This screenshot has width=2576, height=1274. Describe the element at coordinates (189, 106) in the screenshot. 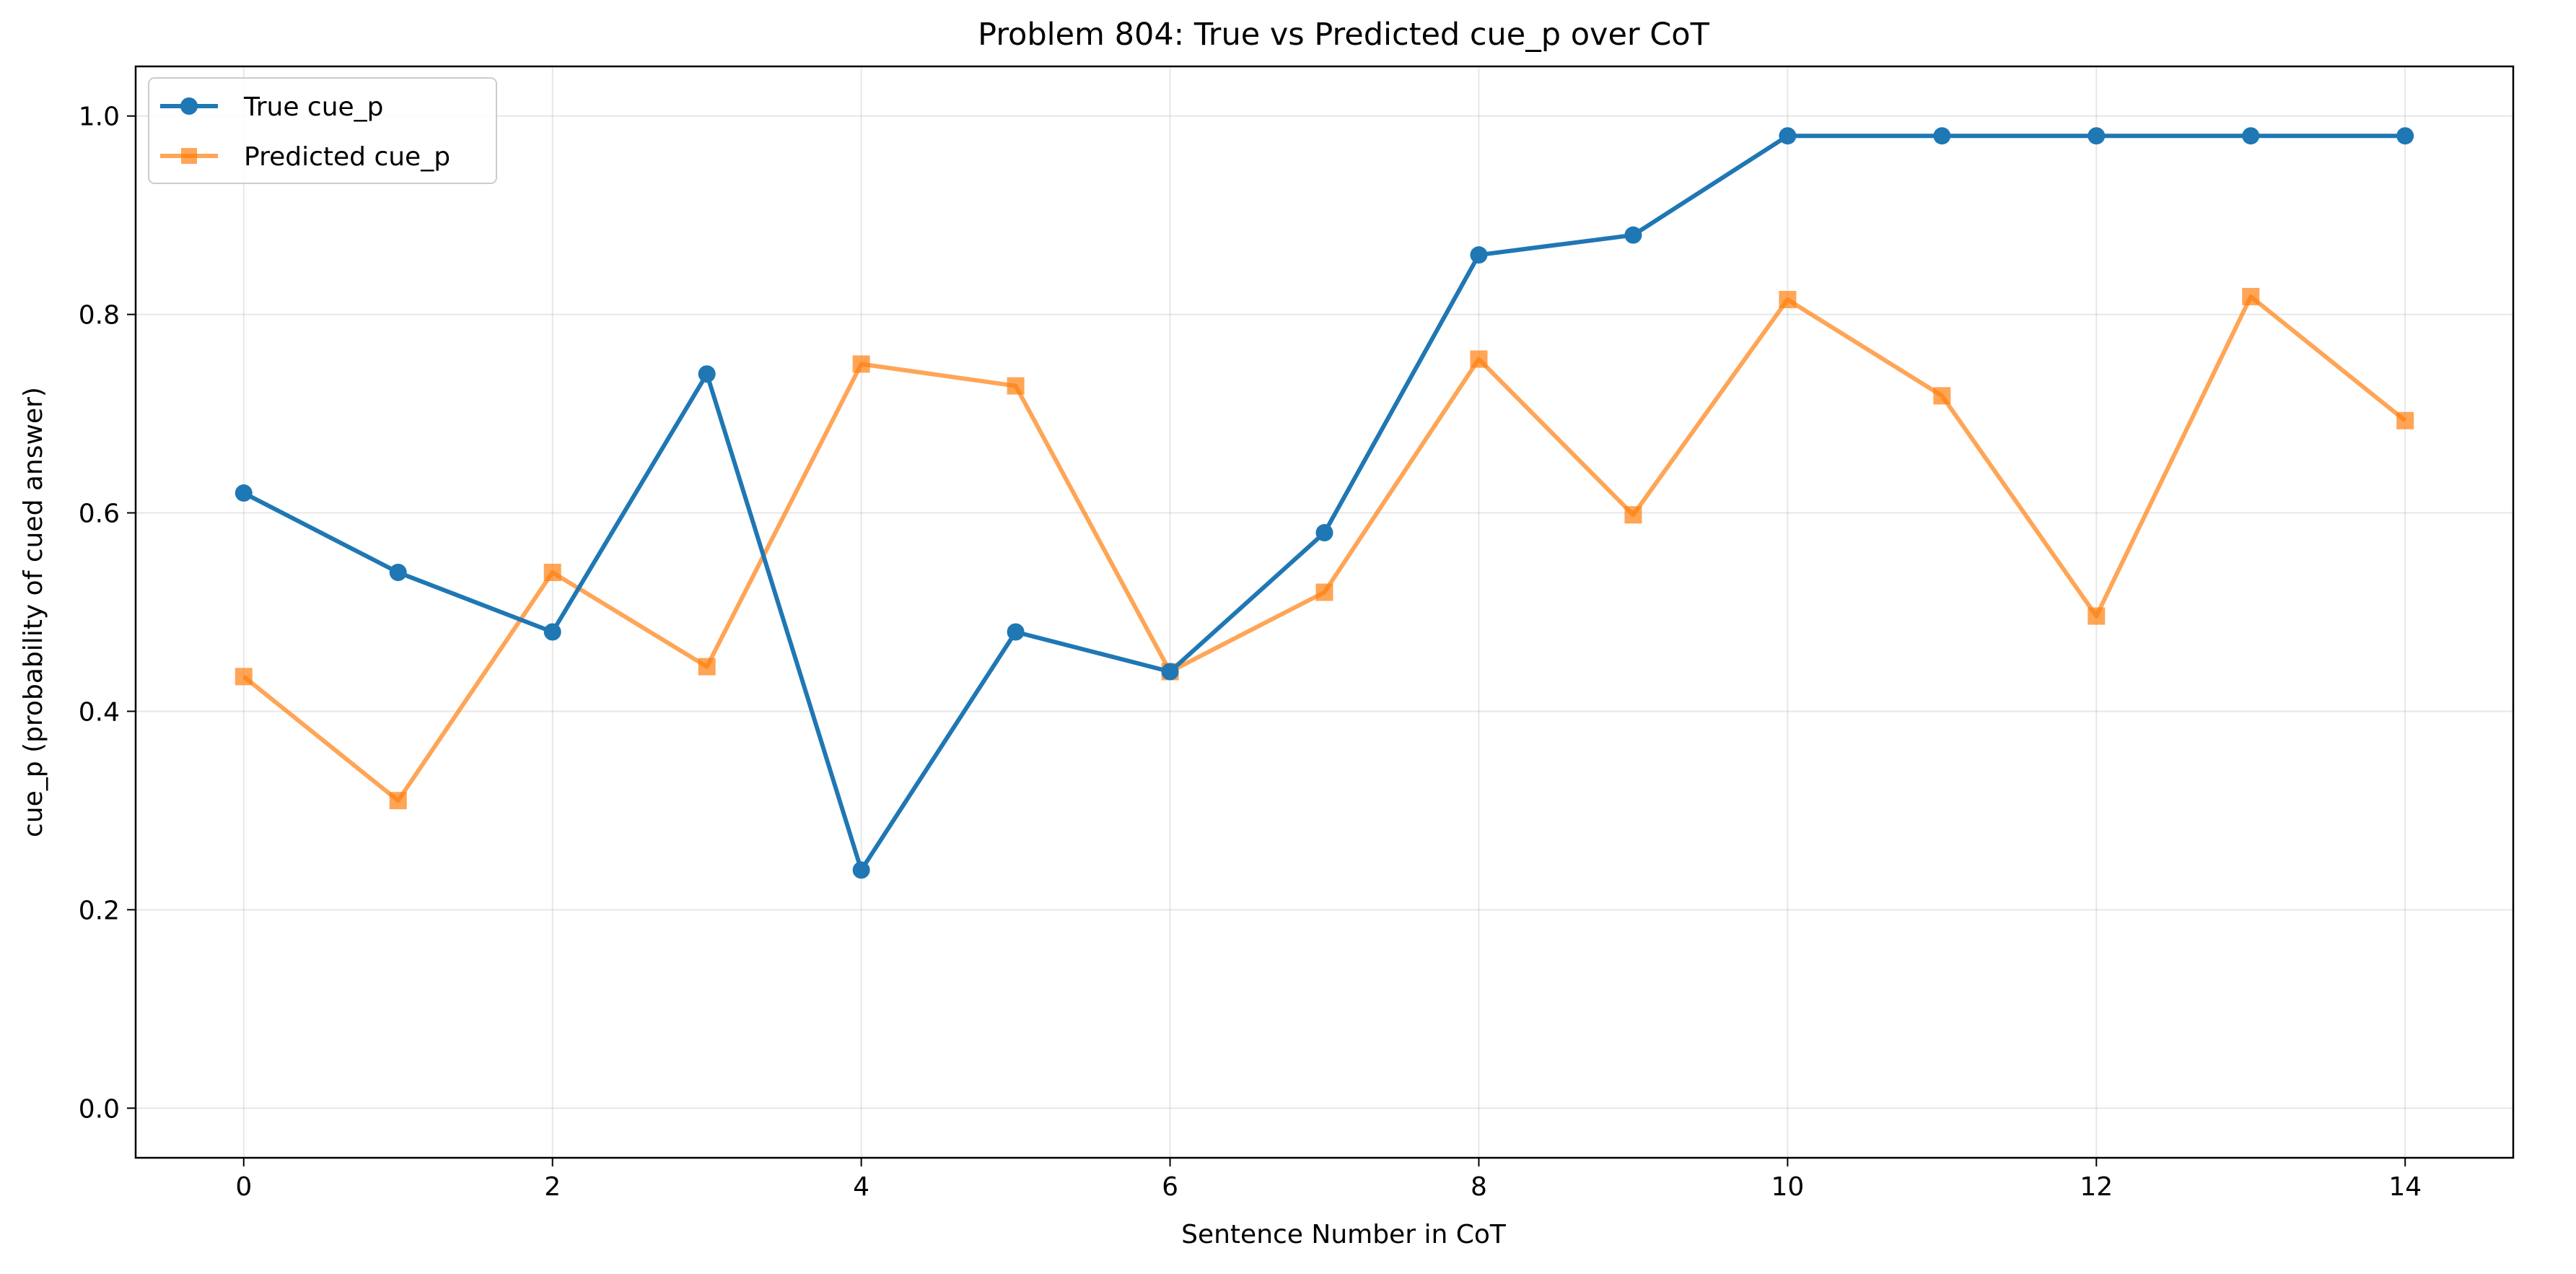

I see `legend-true-marker` at that location.